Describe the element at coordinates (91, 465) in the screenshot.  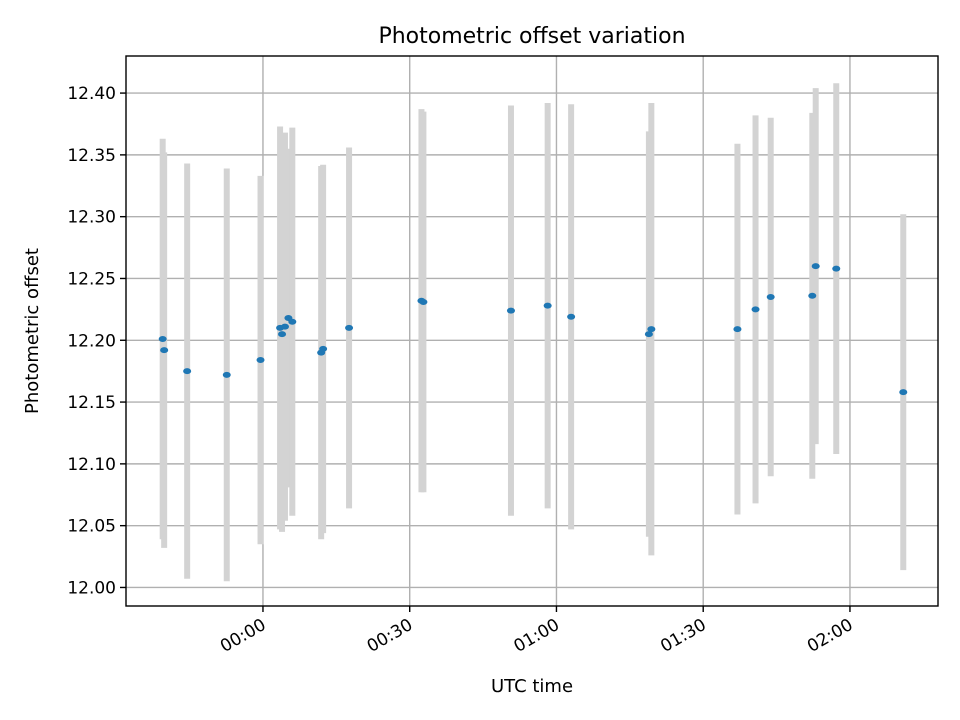
I see `y-tick-label: 12.10` at that location.